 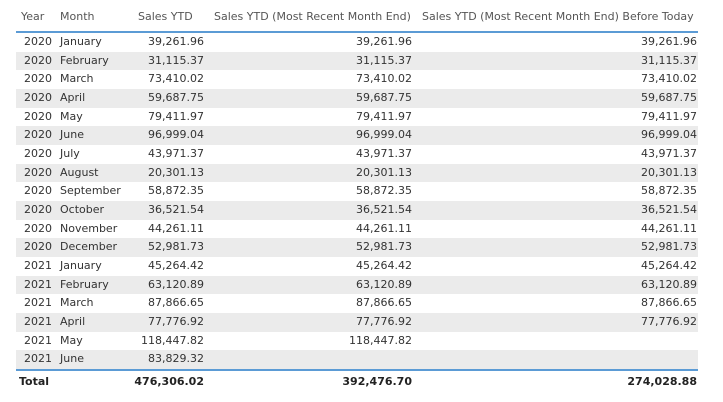 What do you see at coordinates (669, 284) in the screenshot?
I see `cell-sales-ytd-before-today: 63,120.89` at bounding box center [669, 284].